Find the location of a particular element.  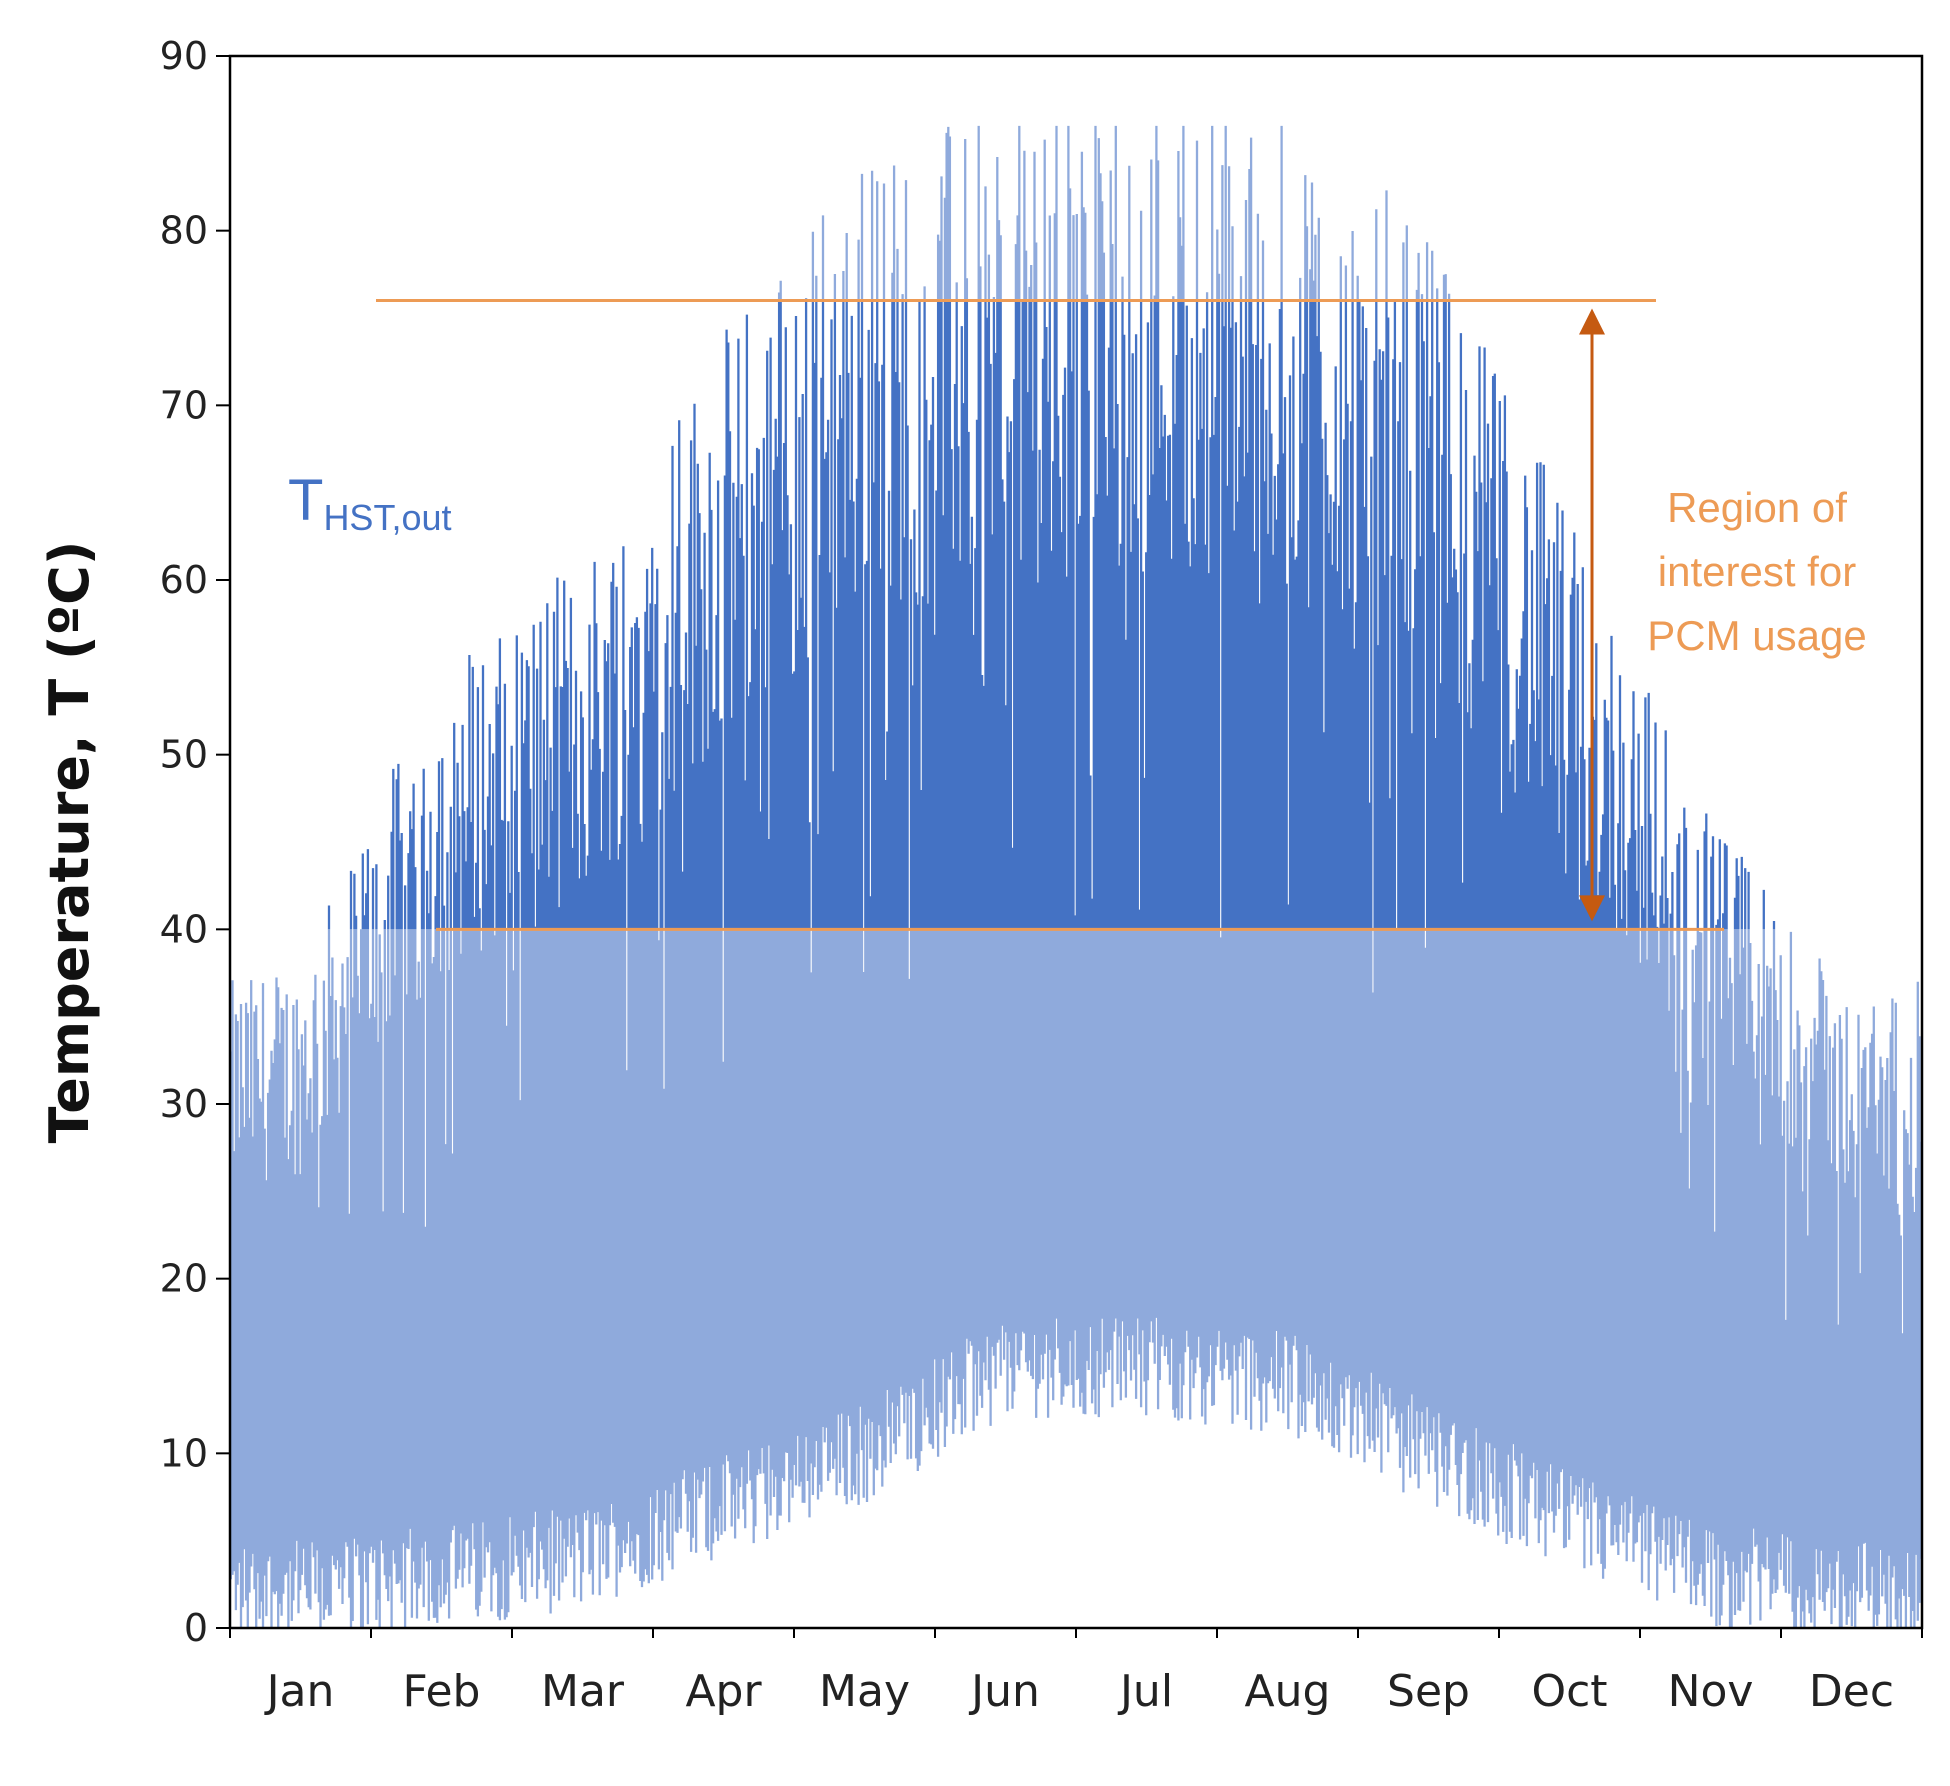

y-ticks: 0 10 20 30 40 50 60 70 80 90 is located at coordinates (195, 842).